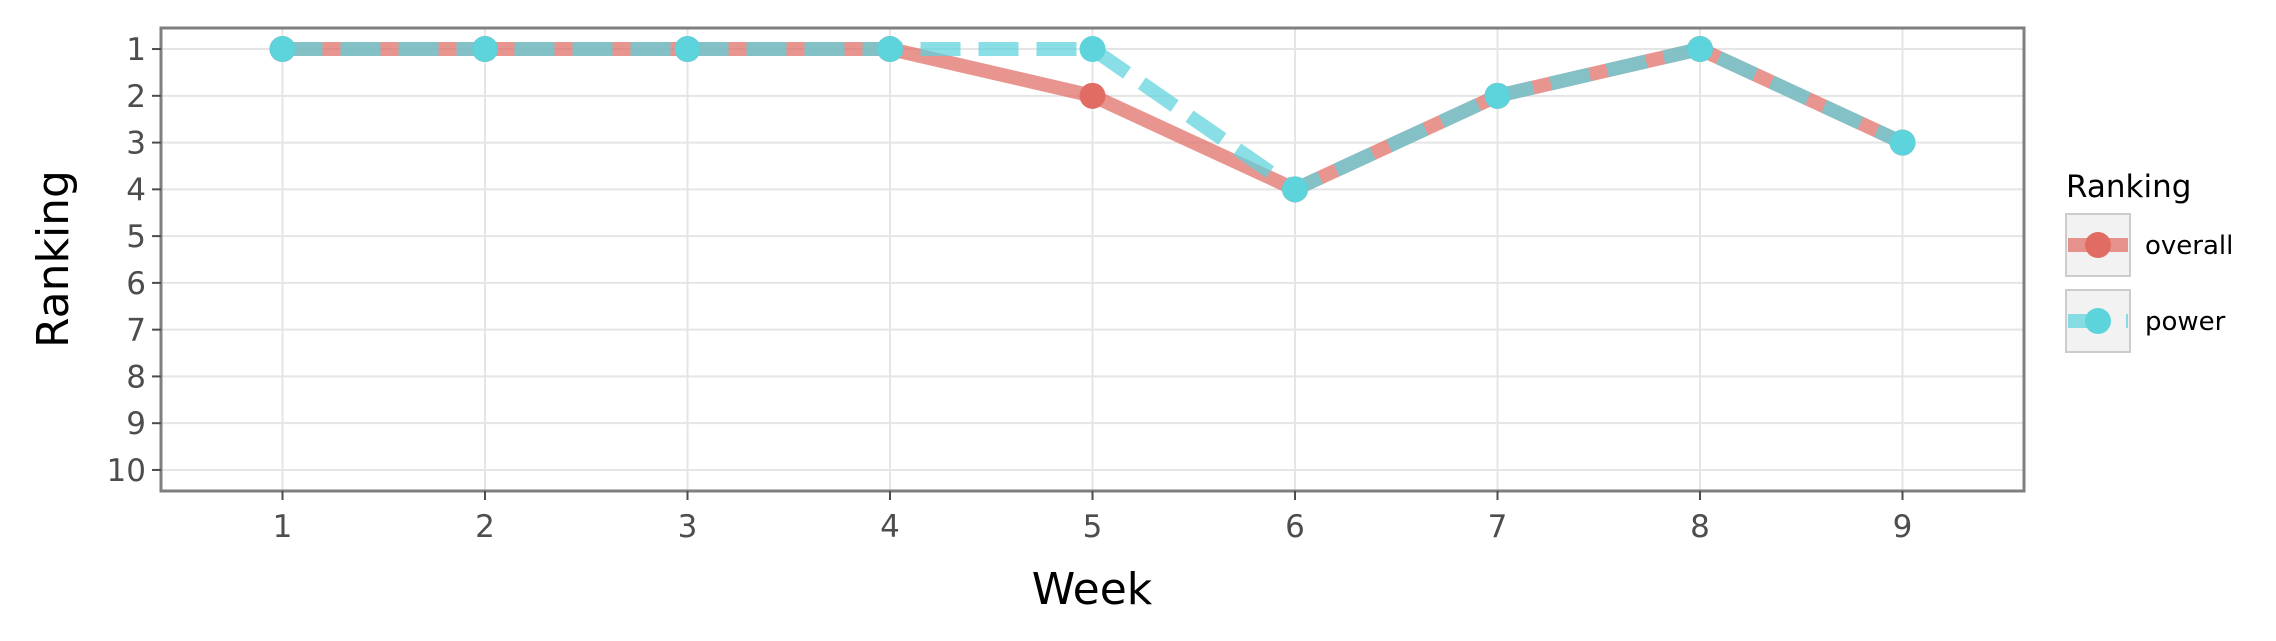  What do you see at coordinates (2128, 187) in the screenshot?
I see `legend-title: Ranking` at bounding box center [2128, 187].